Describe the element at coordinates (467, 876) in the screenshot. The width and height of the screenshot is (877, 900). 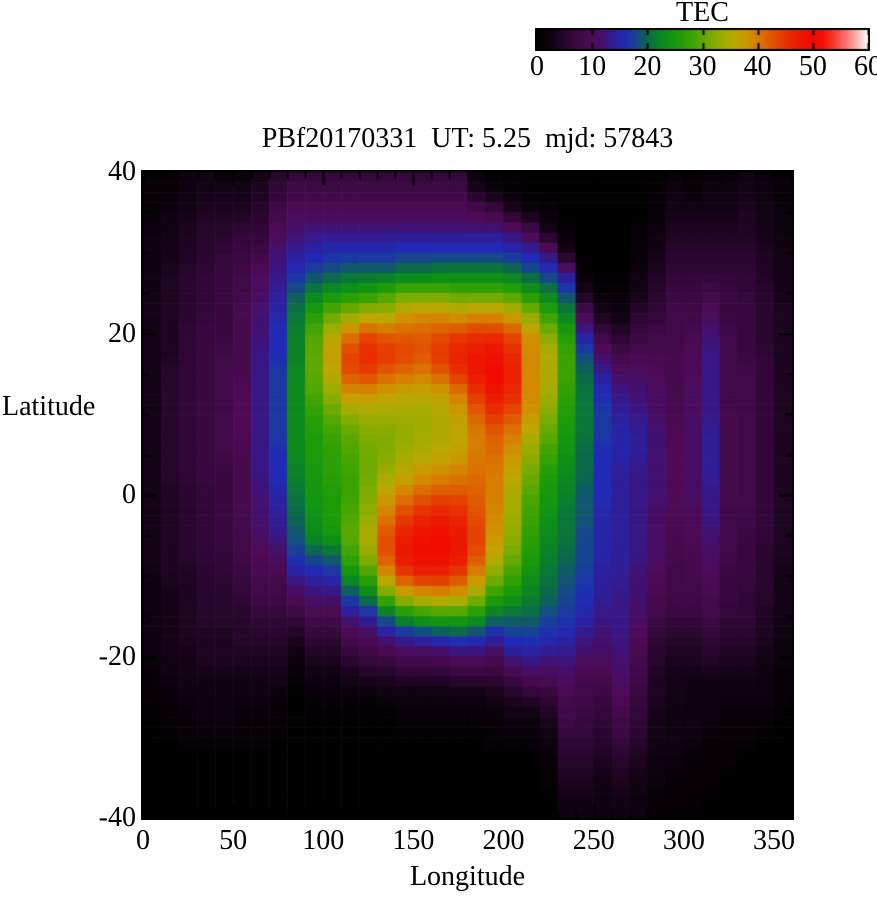
I see `x-axis-title: Longitude` at that location.